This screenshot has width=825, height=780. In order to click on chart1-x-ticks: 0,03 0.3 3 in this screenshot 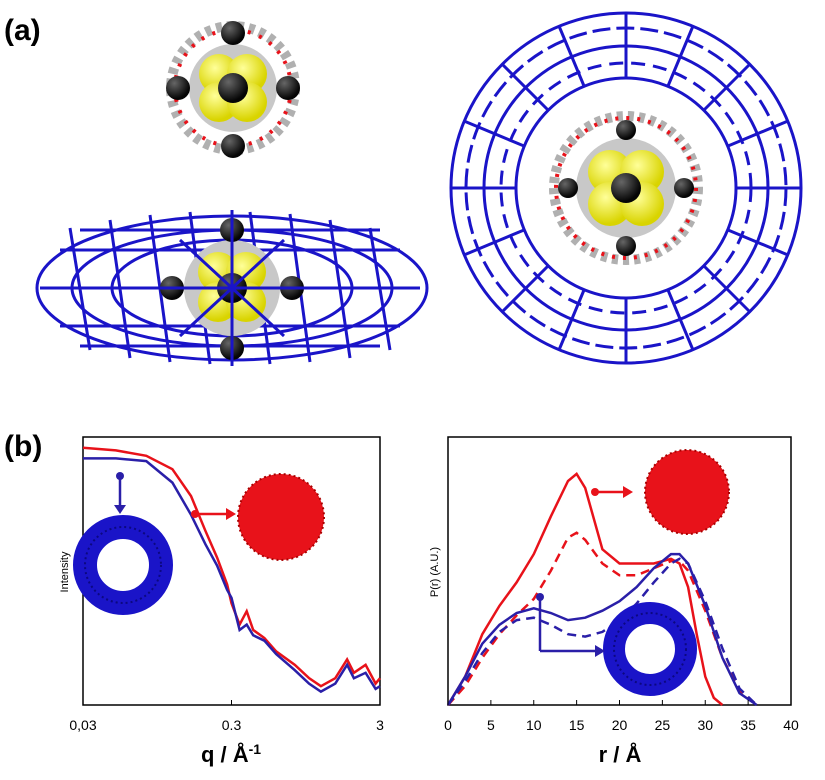, I will do `click(226, 716)`.